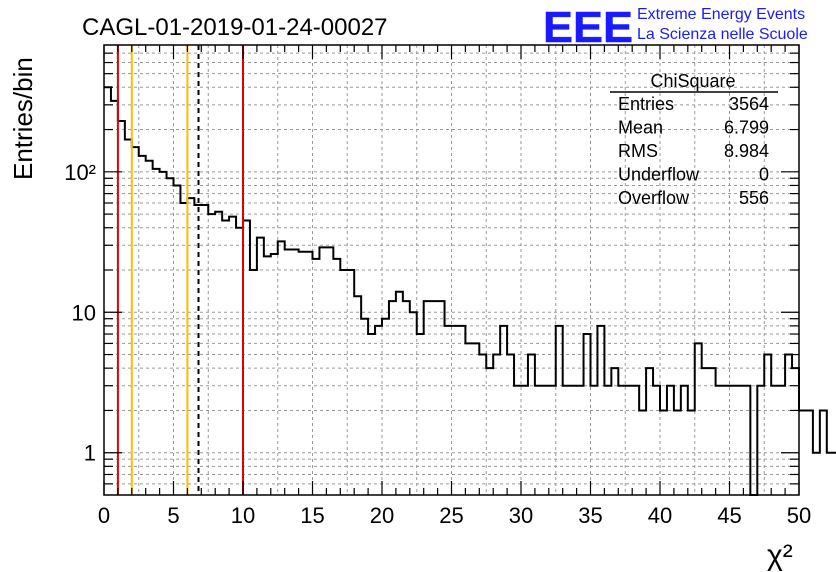 This screenshot has width=836, height=572. What do you see at coordinates (729, 515) in the screenshot?
I see `x-tick-label: 45` at bounding box center [729, 515].